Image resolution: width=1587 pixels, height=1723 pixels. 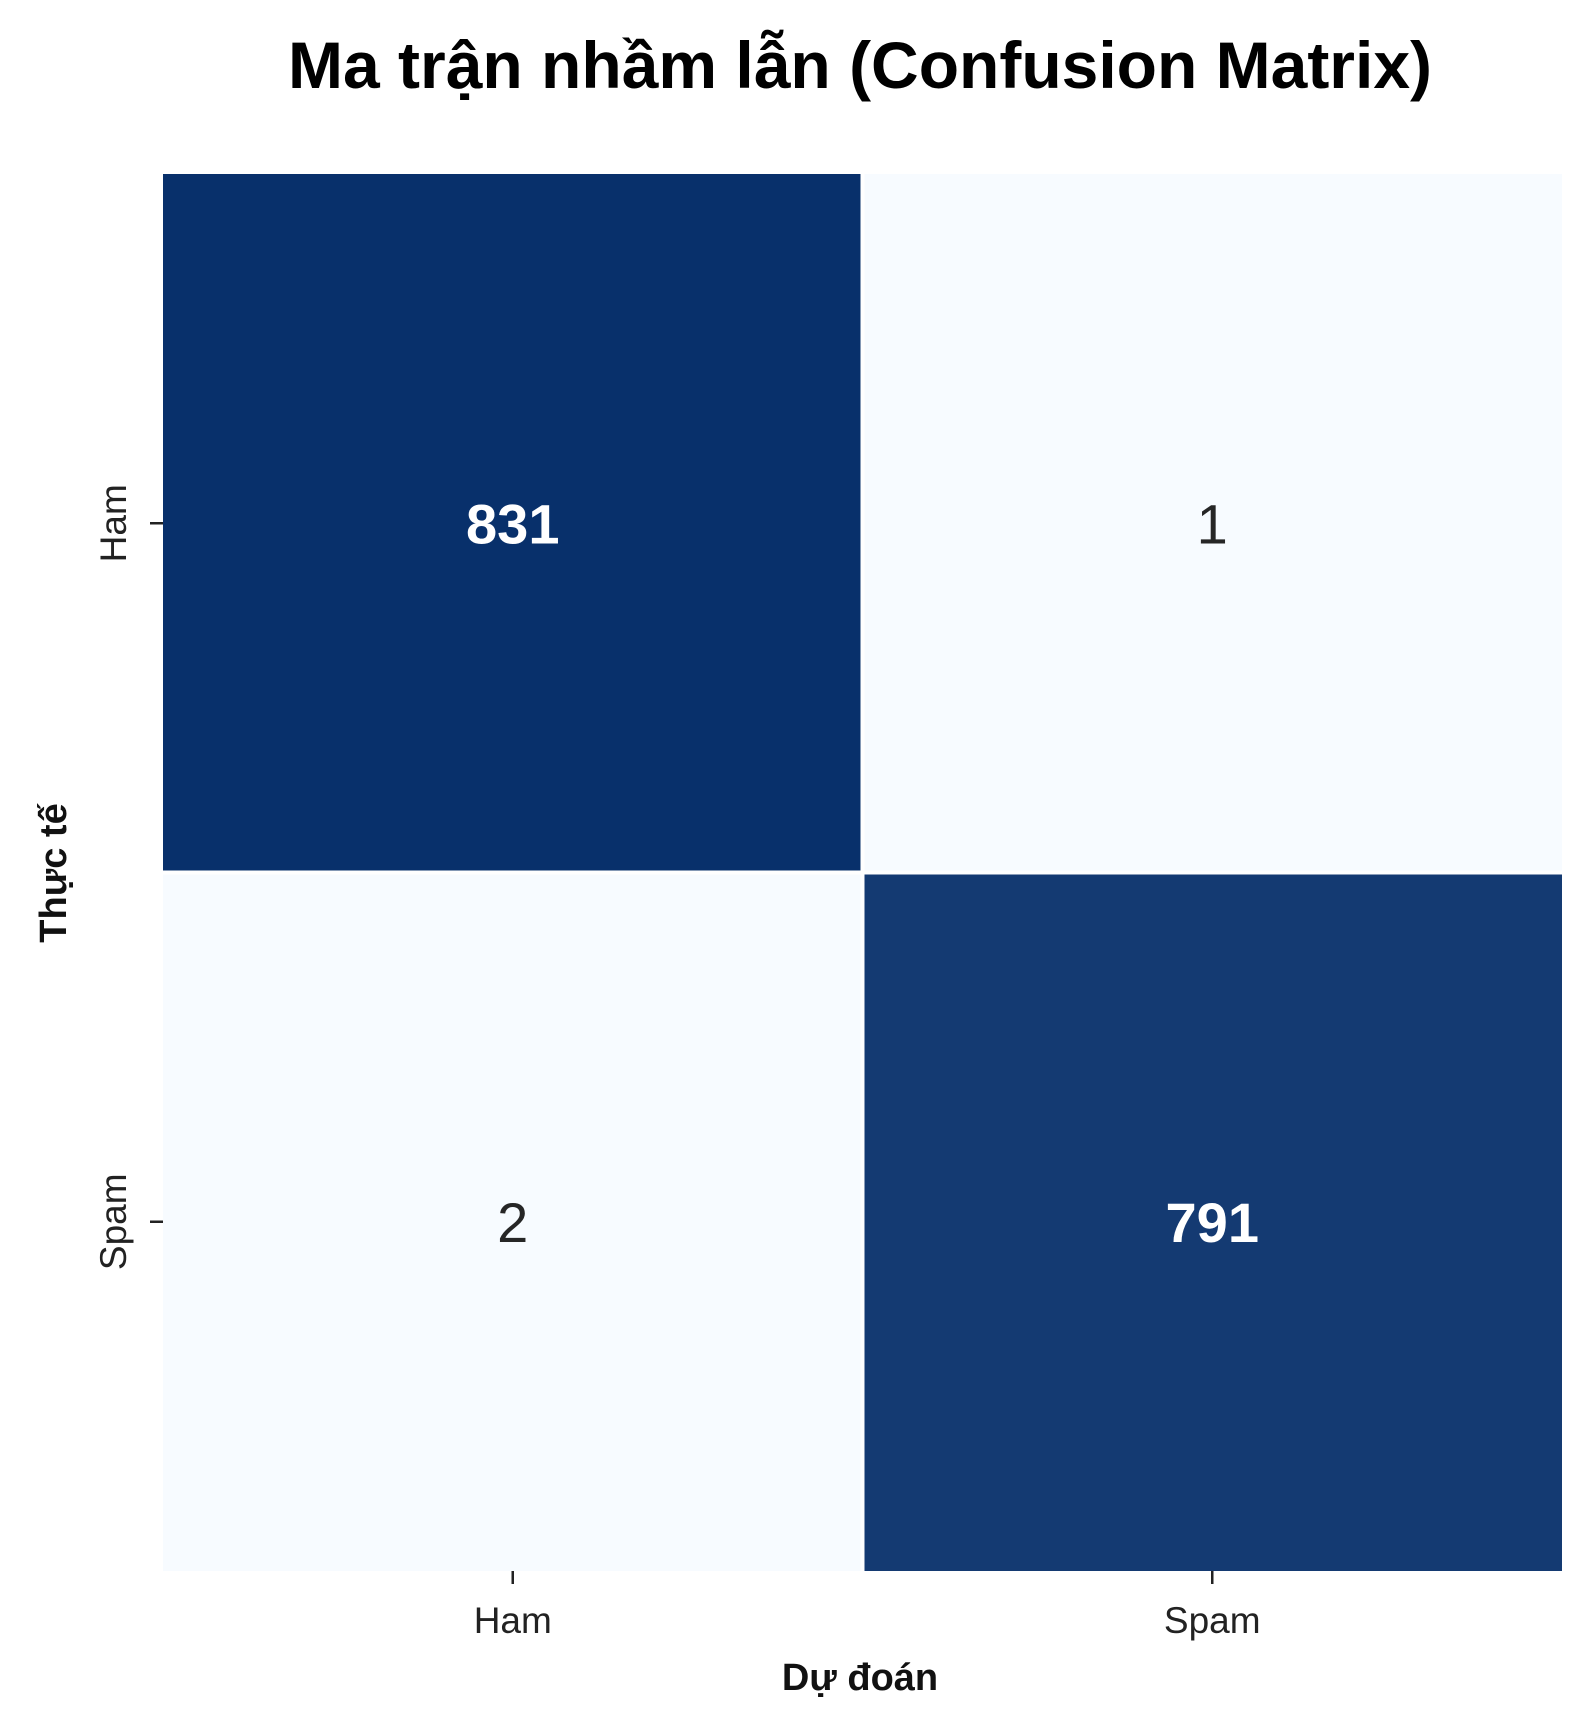 What do you see at coordinates (513, 1620) in the screenshot?
I see `x-tick-label: Ham` at bounding box center [513, 1620].